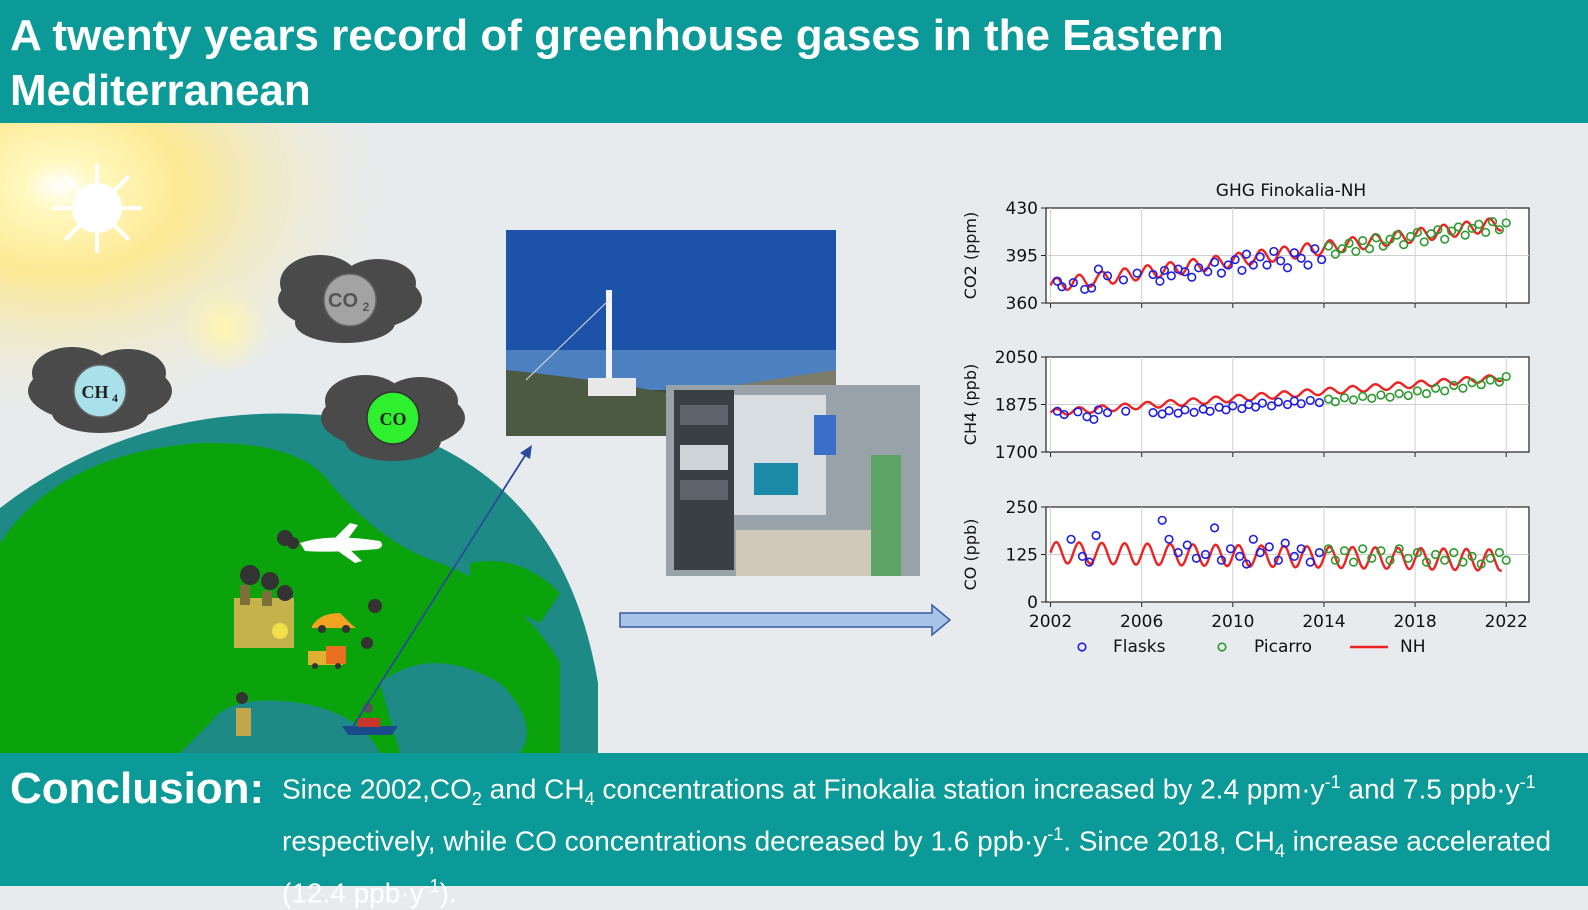 The image size is (1588, 910). I want to click on building-icon, so click(243, 714).